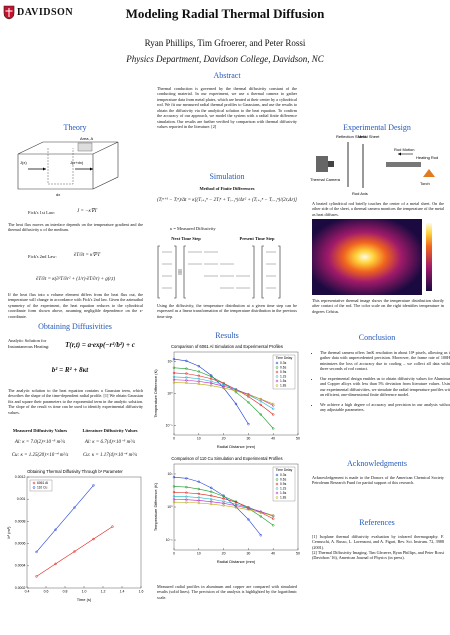 This screenshot has height=635, width=450. I want to click on x-tick-label: 1.6, so click(141, 591).